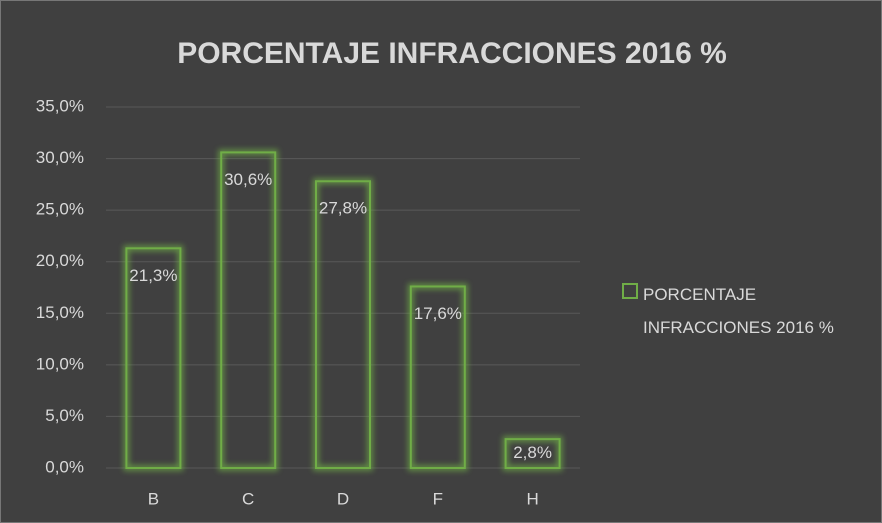 The width and height of the screenshot is (882, 523). Describe the element at coordinates (452, 53) in the screenshot. I see `chart-title: PORCENTAJE INFRACCIONES 2016 %` at that location.